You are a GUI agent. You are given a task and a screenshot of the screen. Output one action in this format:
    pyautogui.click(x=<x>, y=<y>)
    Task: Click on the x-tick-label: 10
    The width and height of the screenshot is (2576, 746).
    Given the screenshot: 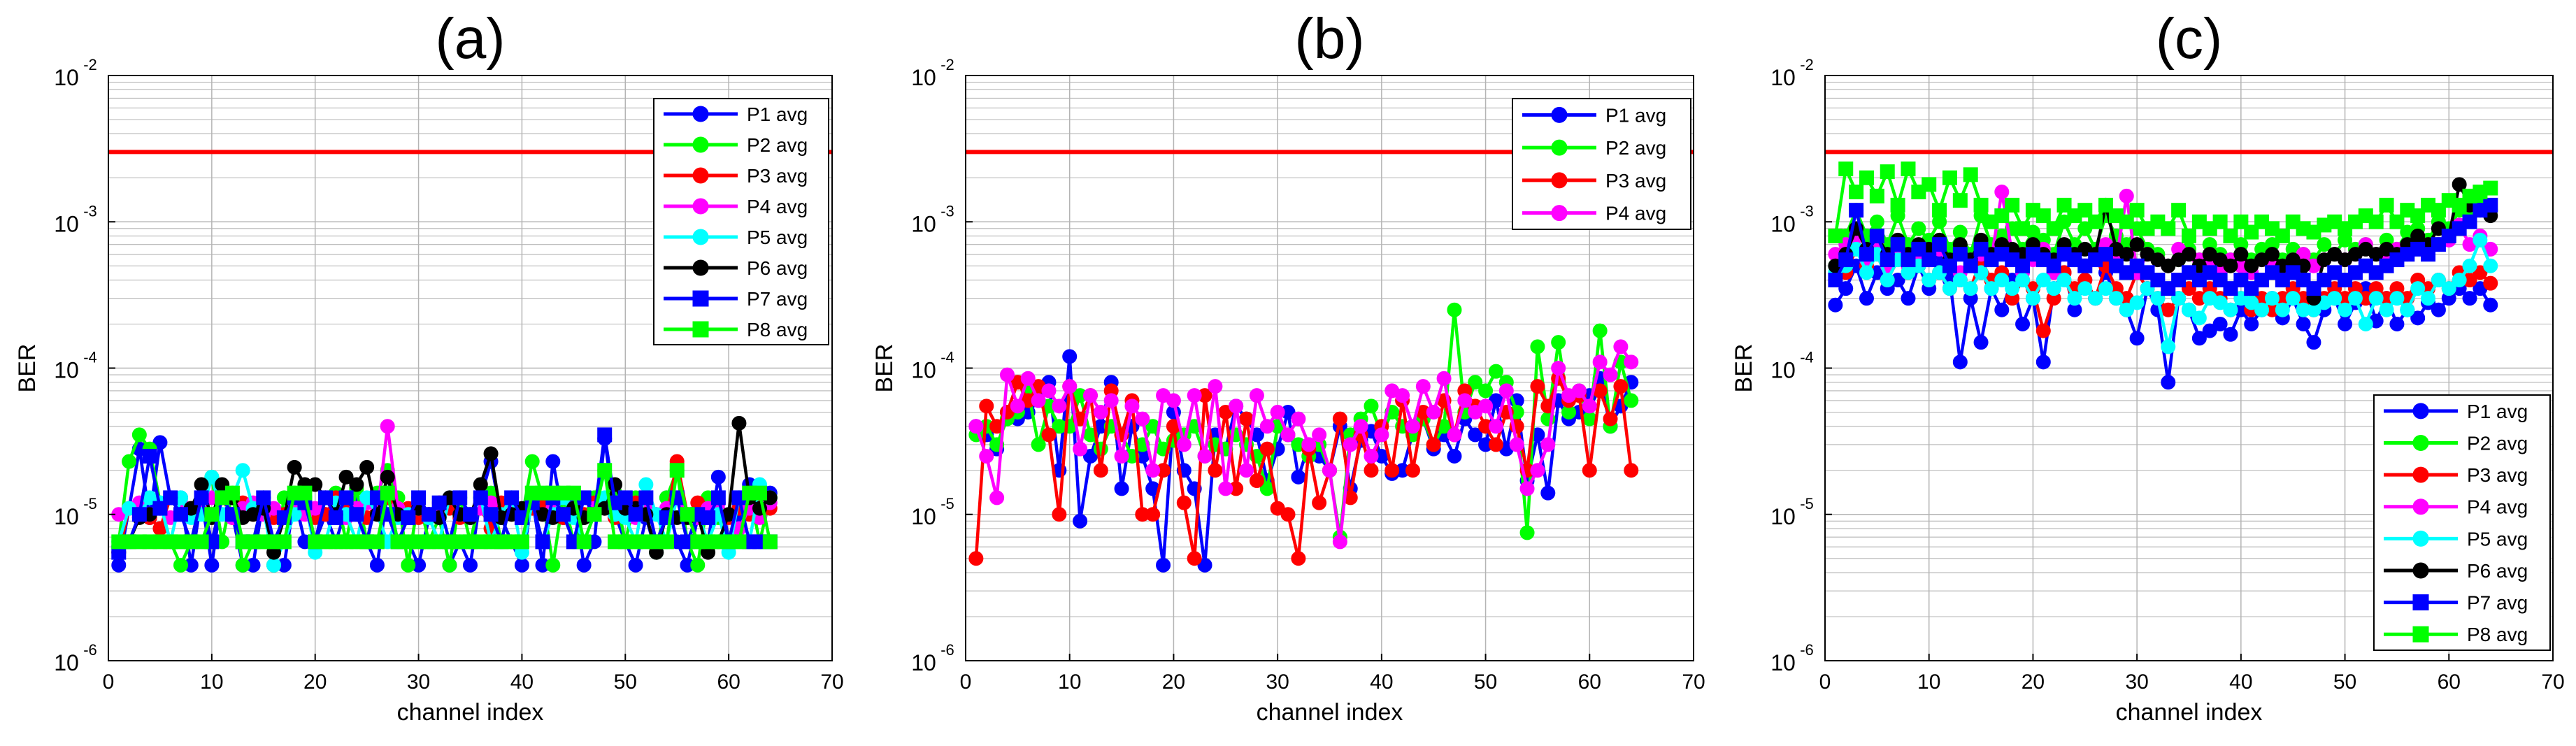 What is the action you would take?
    pyautogui.click(x=1069, y=682)
    